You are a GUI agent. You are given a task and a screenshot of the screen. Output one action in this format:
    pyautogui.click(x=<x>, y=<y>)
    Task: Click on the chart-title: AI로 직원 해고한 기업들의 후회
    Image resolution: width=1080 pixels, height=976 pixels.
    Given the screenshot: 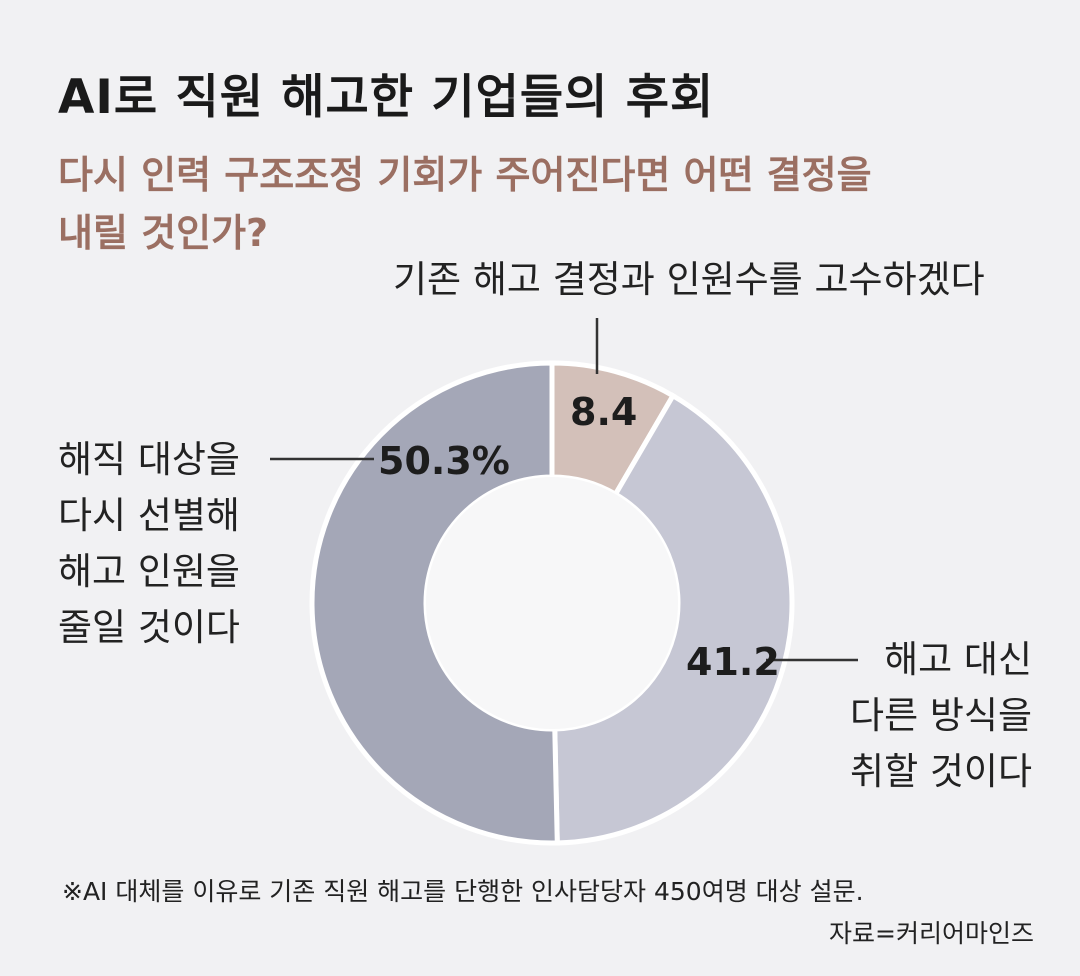 What is the action you would take?
    pyautogui.click(x=386, y=97)
    